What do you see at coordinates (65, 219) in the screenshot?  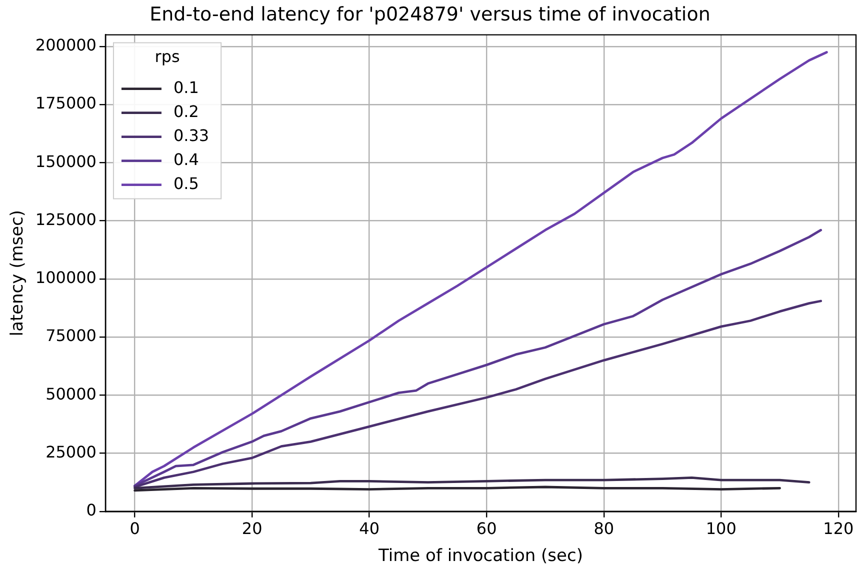 I see `y-tick-label: 125000` at bounding box center [65, 219].